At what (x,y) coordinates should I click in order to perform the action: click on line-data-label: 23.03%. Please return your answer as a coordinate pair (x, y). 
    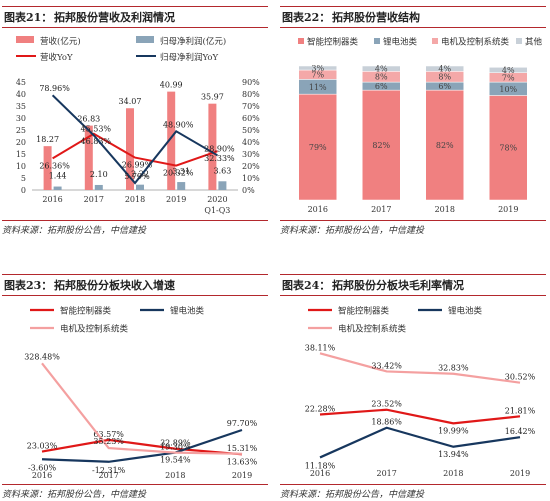
    Looking at the image, I should click on (42, 446).